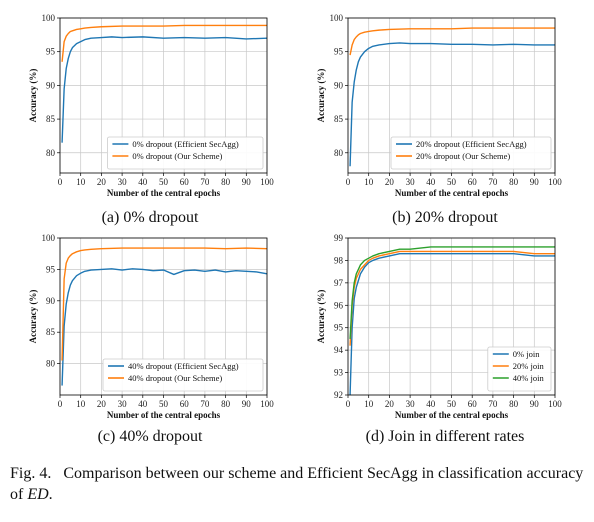 The width and height of the screenshot is (594, 522). I want to click on subcaption: (a) 0% dropout, so click(150, 217).